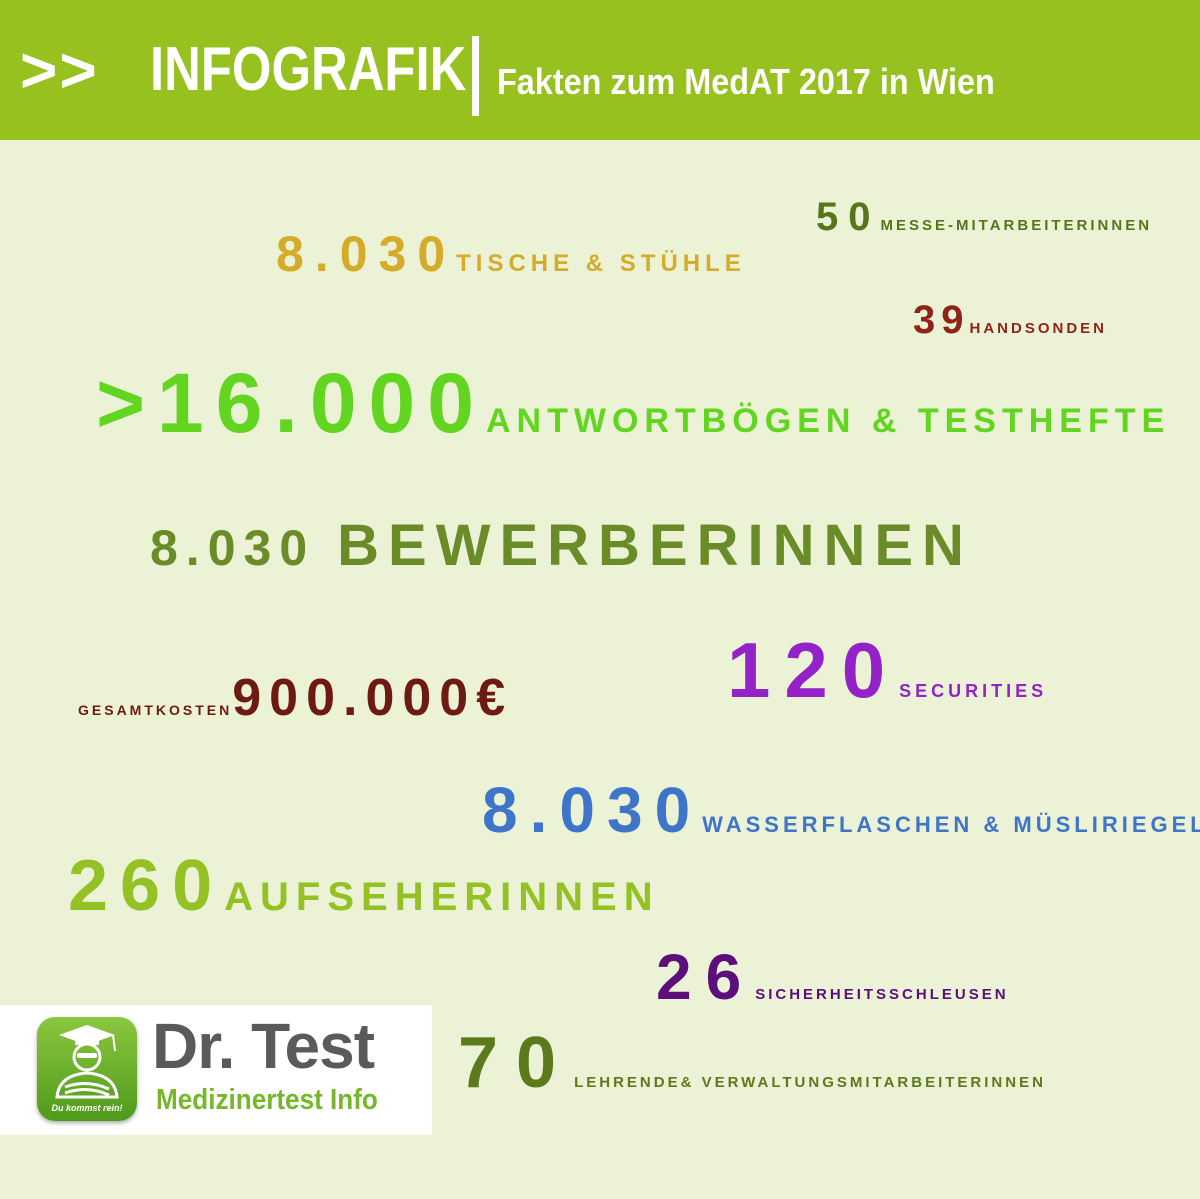 Image resolution: width=1200 pixels, height=1199 pixels. I want to click on fact-antwortboegen: >16.000 ANTWORTBÖGEN & TESTHEFTE, so click(633, 403).